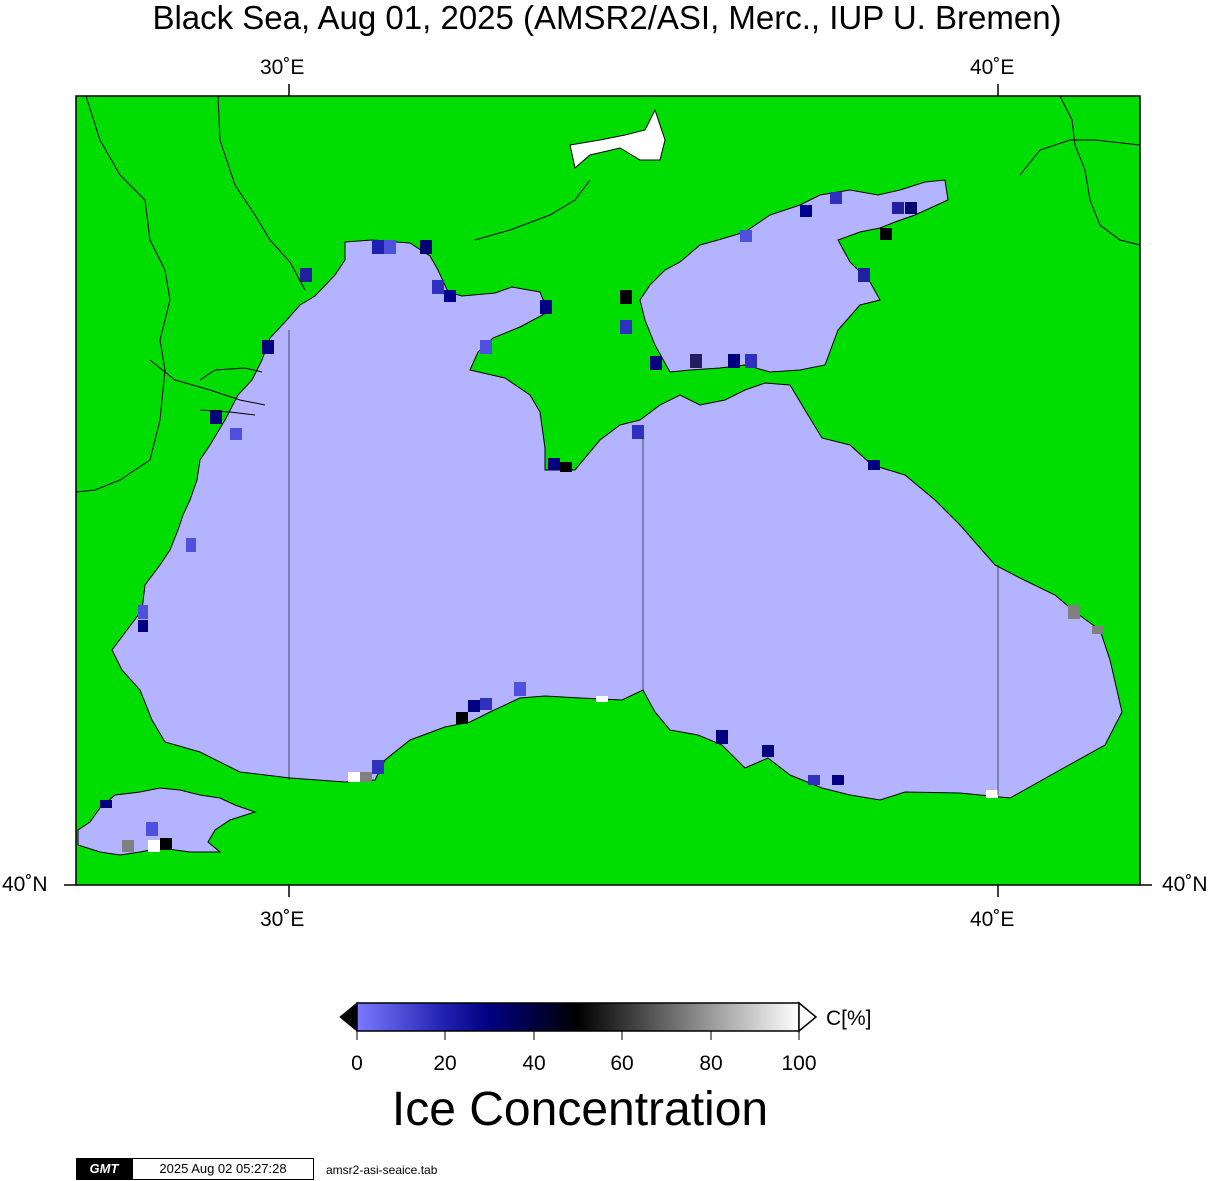 The height and width of the screenshot is (1181, 1214). I want to click on colorbar-gradient, so click(578, 1017).